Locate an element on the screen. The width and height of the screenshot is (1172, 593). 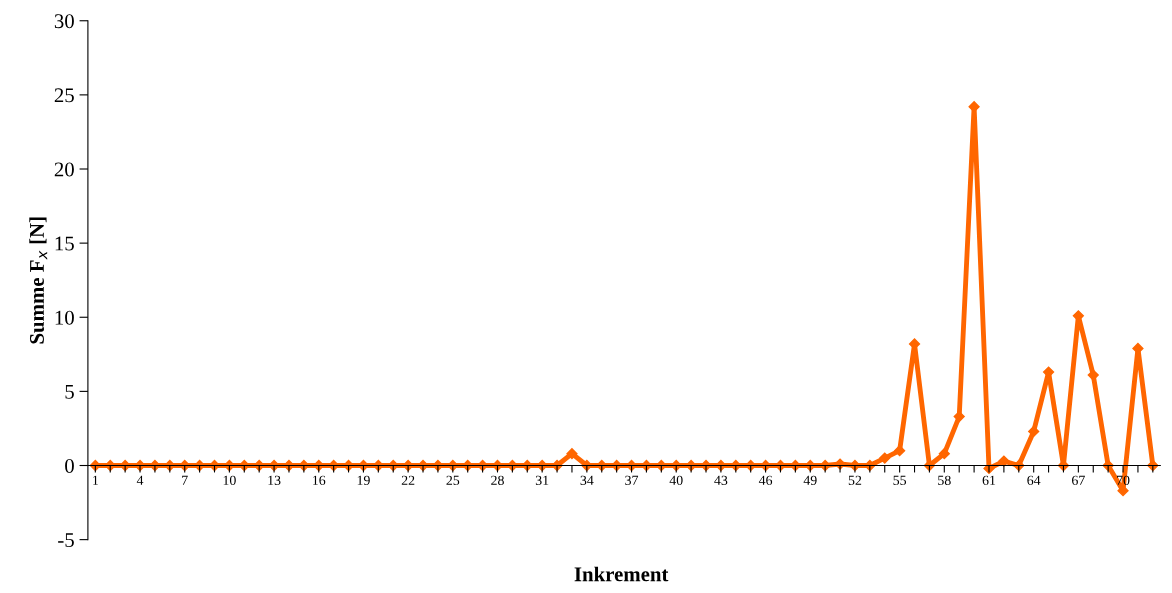
x-tick-label: 64 is located at coordinates (1034, 480).